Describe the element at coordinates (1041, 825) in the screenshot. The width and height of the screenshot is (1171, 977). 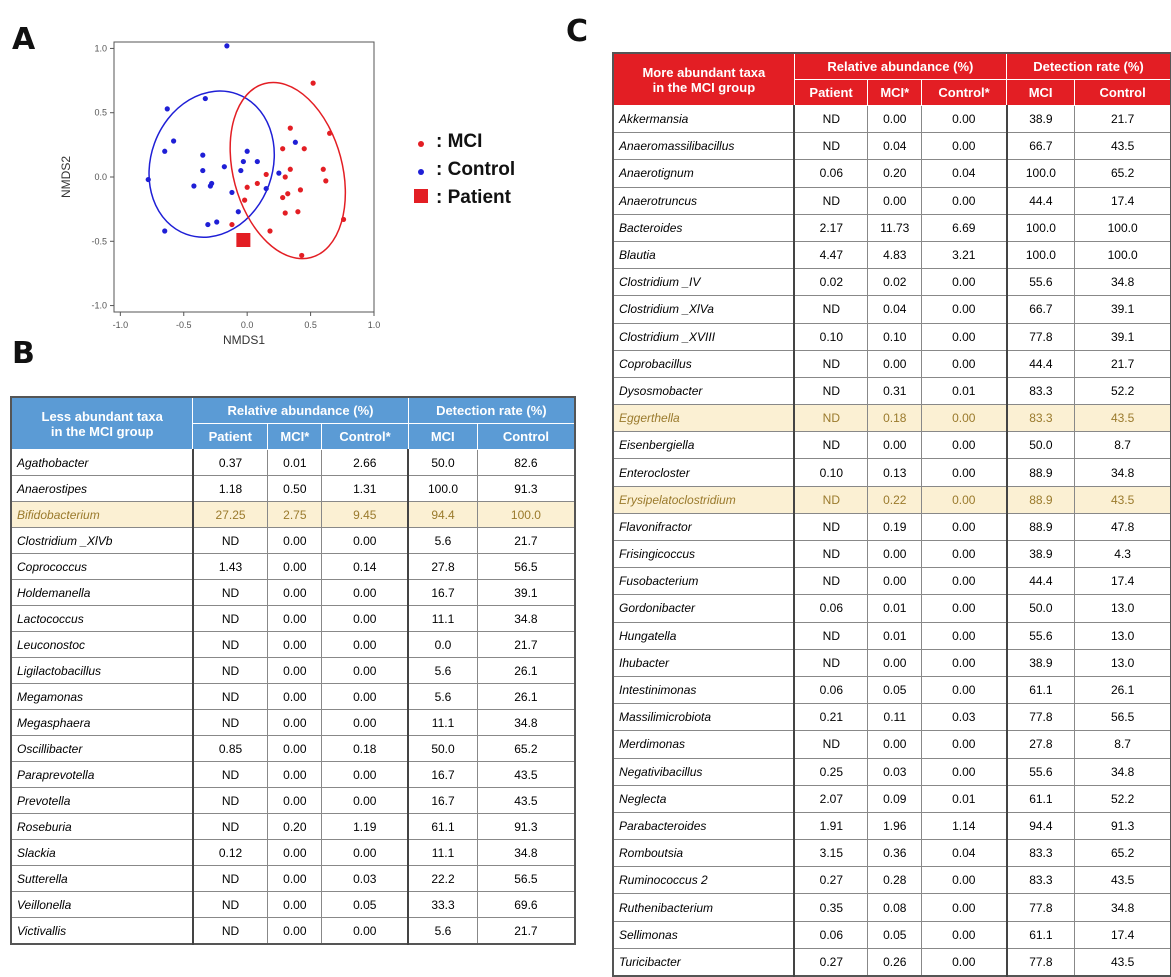
I see `value-cell: 94.4` at that location.